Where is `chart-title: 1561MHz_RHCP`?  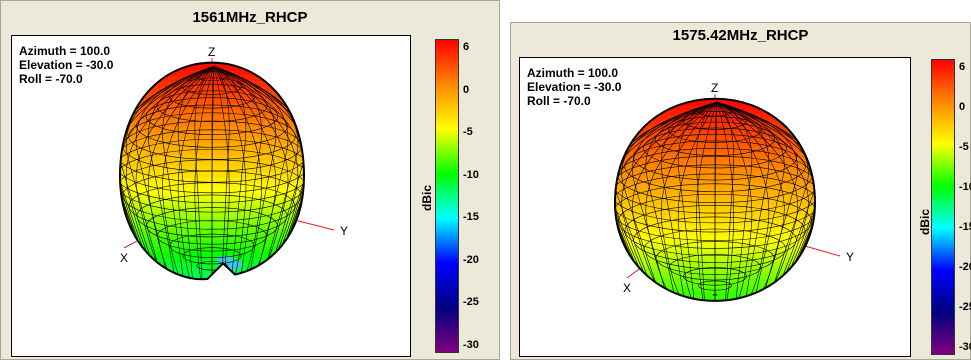 chart-title: 1561MHz_RHCP is located at coordinates (250, 17).